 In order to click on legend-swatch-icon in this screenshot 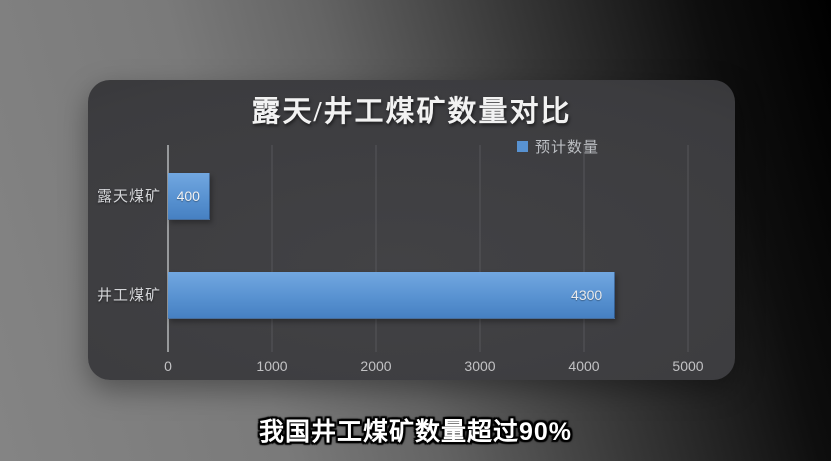, I will do `click(522, 146)`.